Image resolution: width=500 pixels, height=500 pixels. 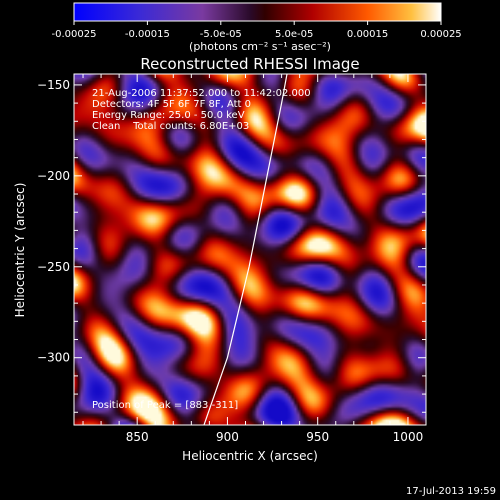 I want to click on colorbar-ticks, so click(x=257, y=23).